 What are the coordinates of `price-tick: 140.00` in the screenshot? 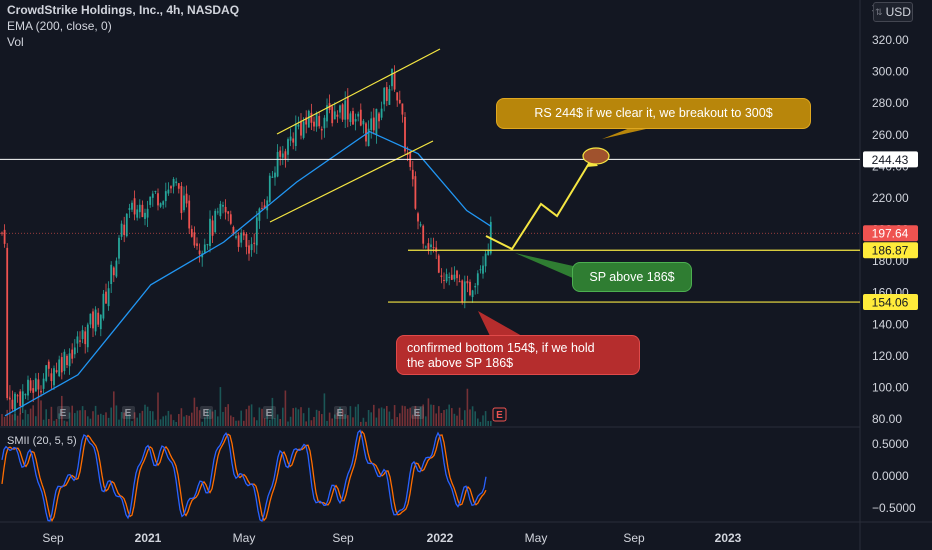 It's located at (890, 324).